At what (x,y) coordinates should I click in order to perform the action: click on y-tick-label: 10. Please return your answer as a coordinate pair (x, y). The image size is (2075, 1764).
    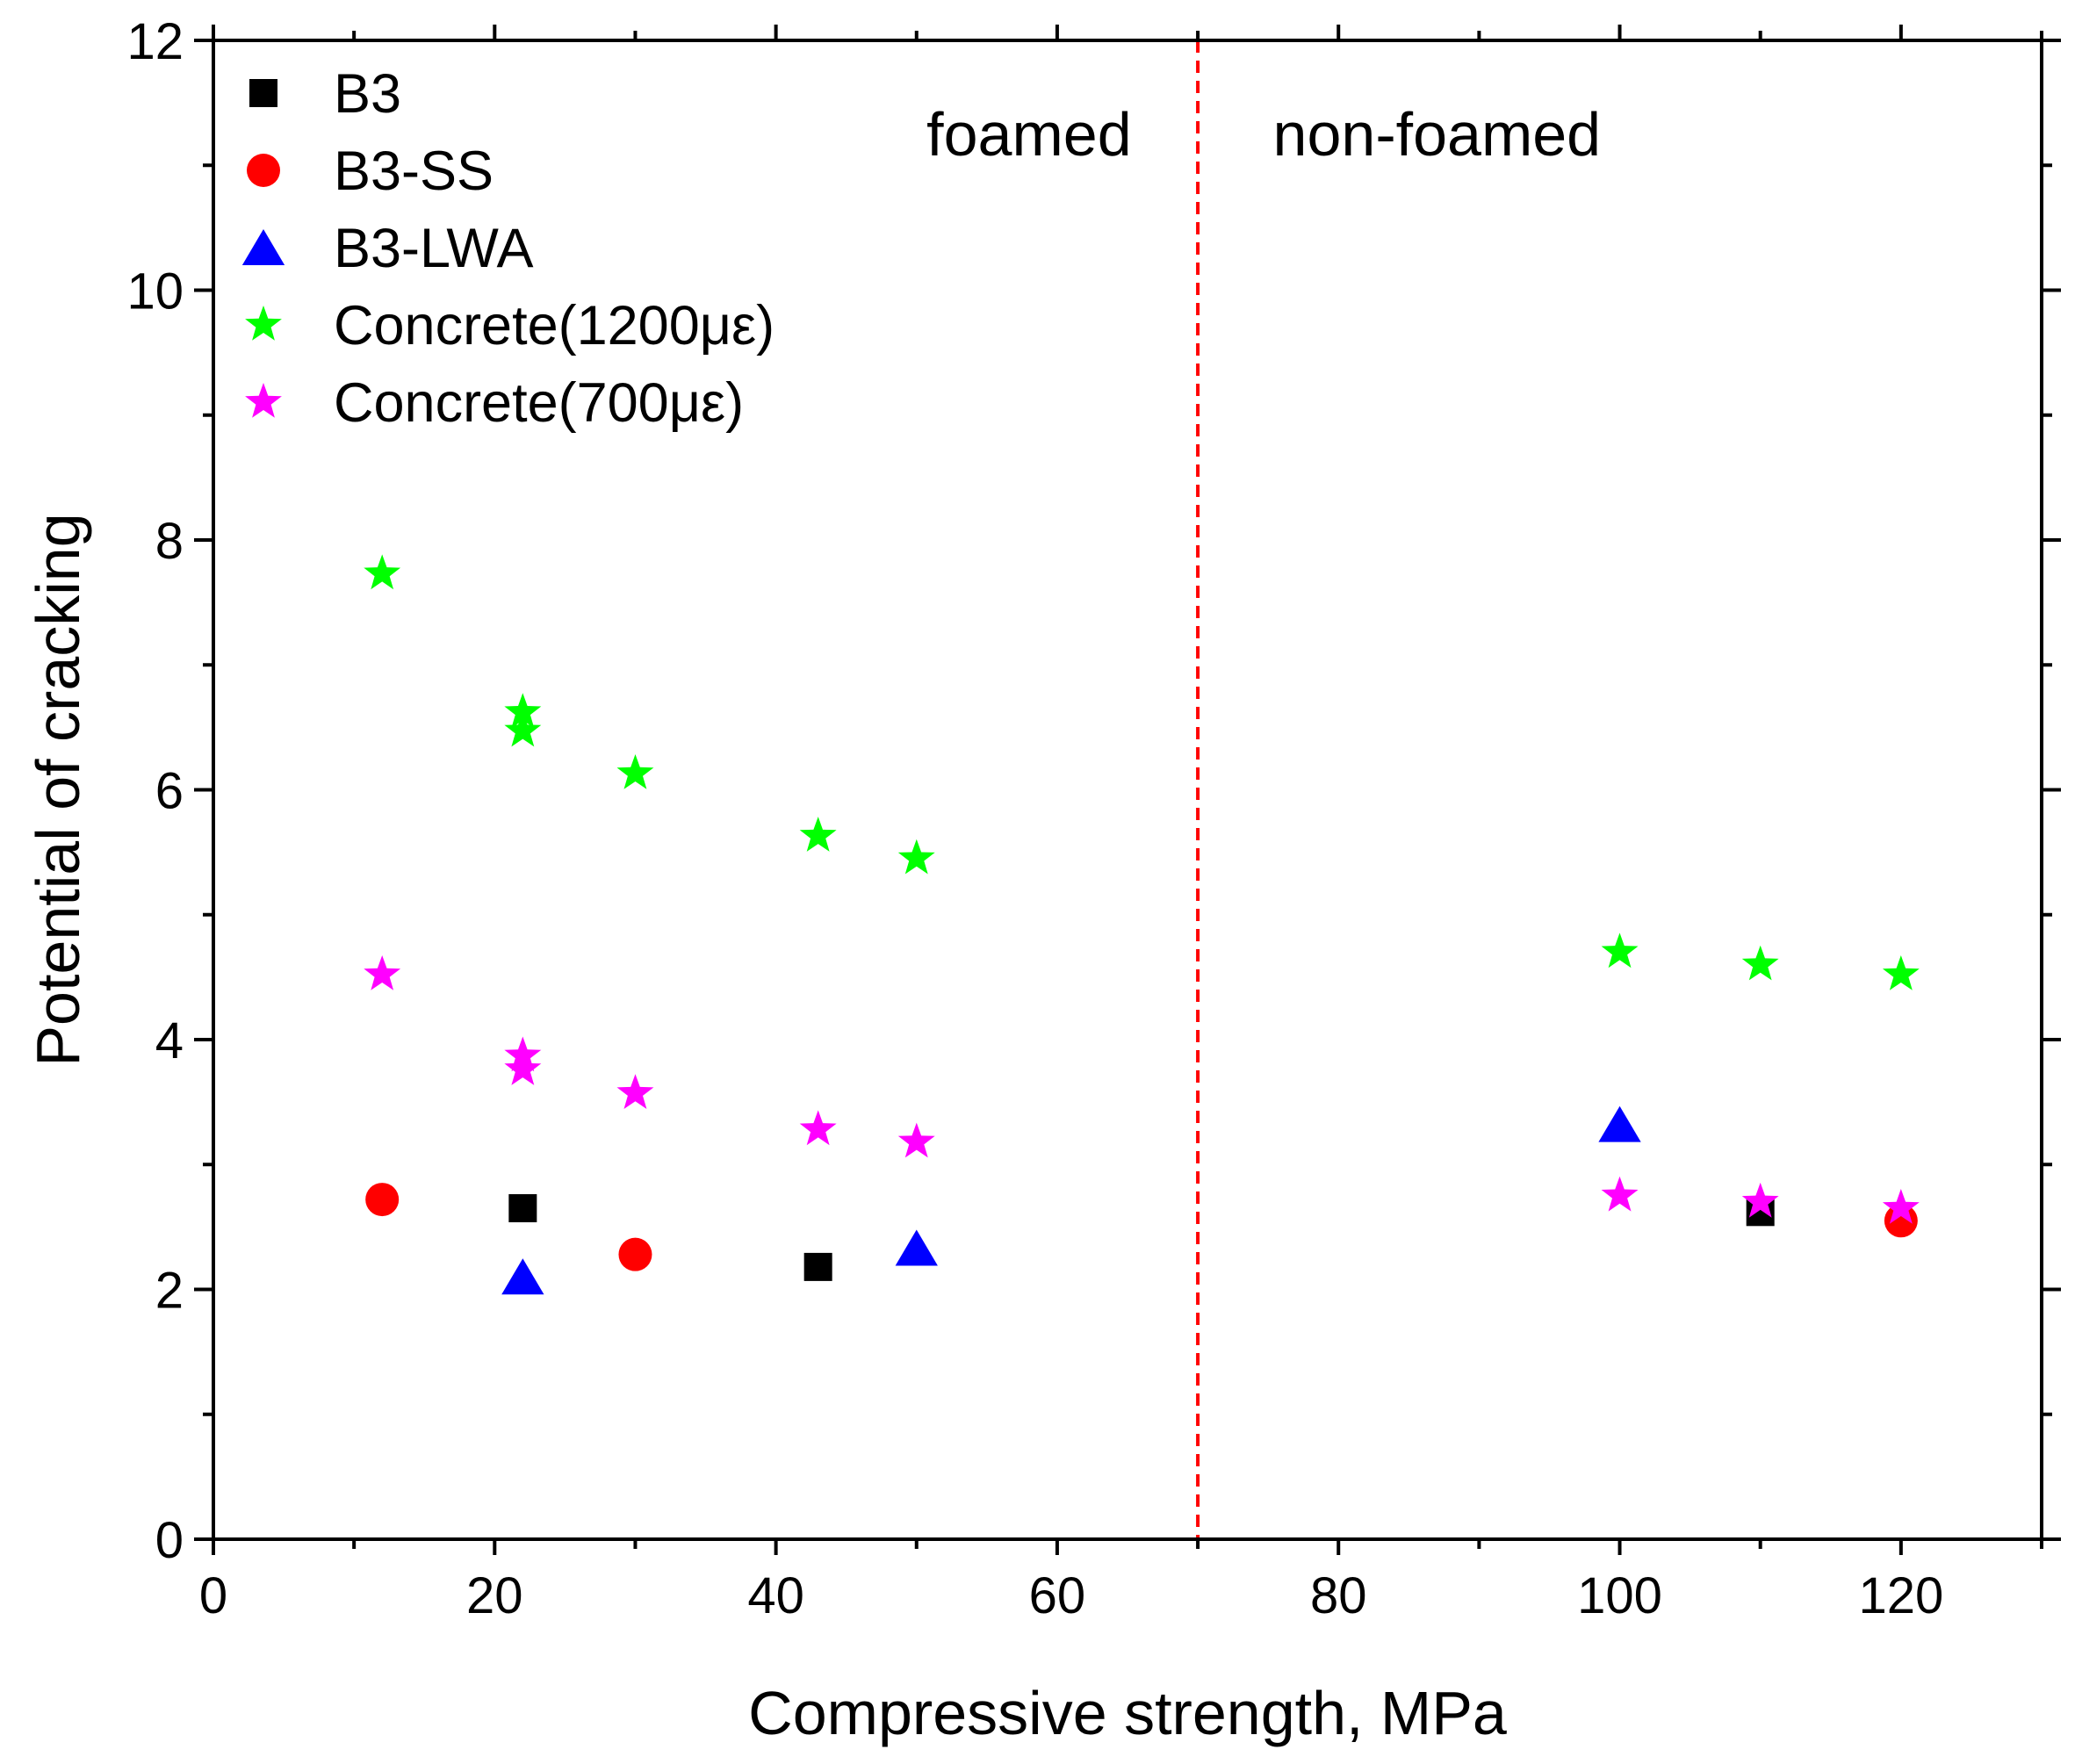
    Looking at the image, I should click on (155, 291).